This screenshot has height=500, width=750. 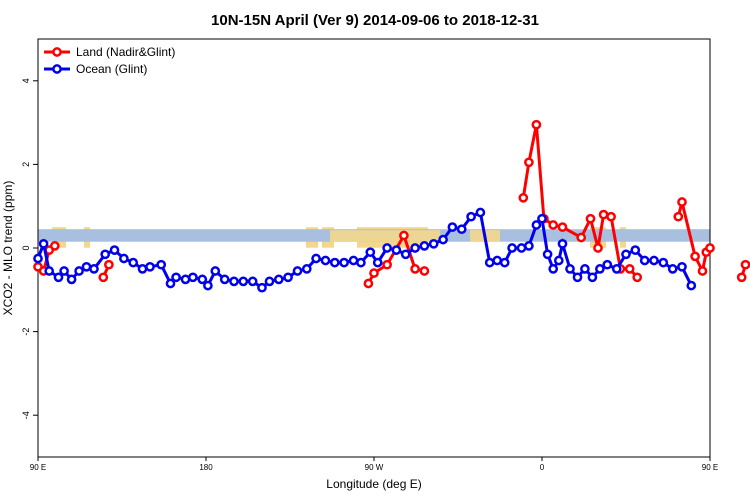 What do you see at coordinates (26, 80) in the screenshot?
I see `y-tick-label: 4` at bounding box center [26, 80].